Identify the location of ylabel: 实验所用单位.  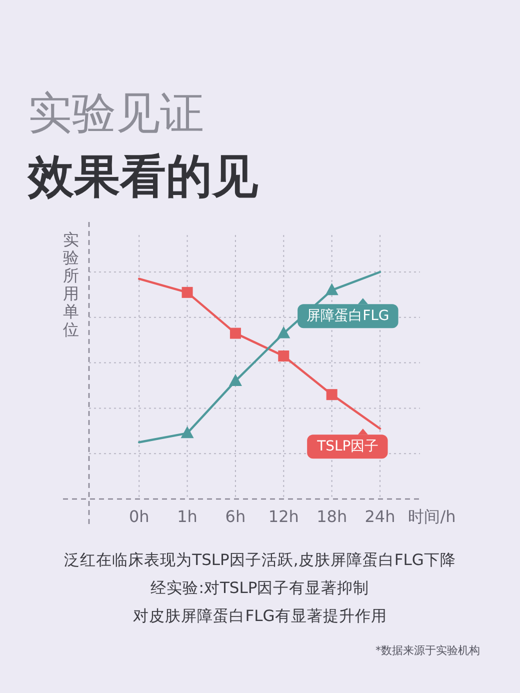
(71, 284).